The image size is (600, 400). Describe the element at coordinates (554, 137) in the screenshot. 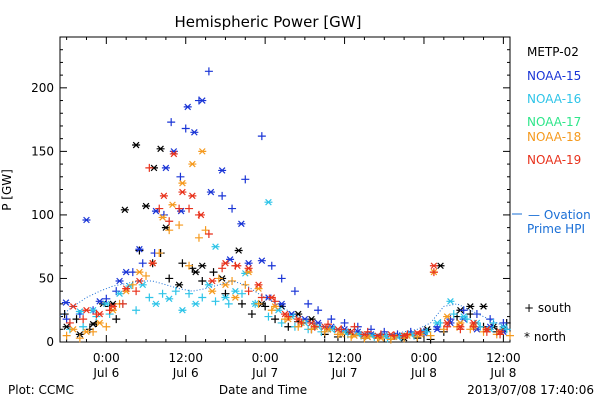

I see `legend-item-noaa-18: NOAA-18` at that location.